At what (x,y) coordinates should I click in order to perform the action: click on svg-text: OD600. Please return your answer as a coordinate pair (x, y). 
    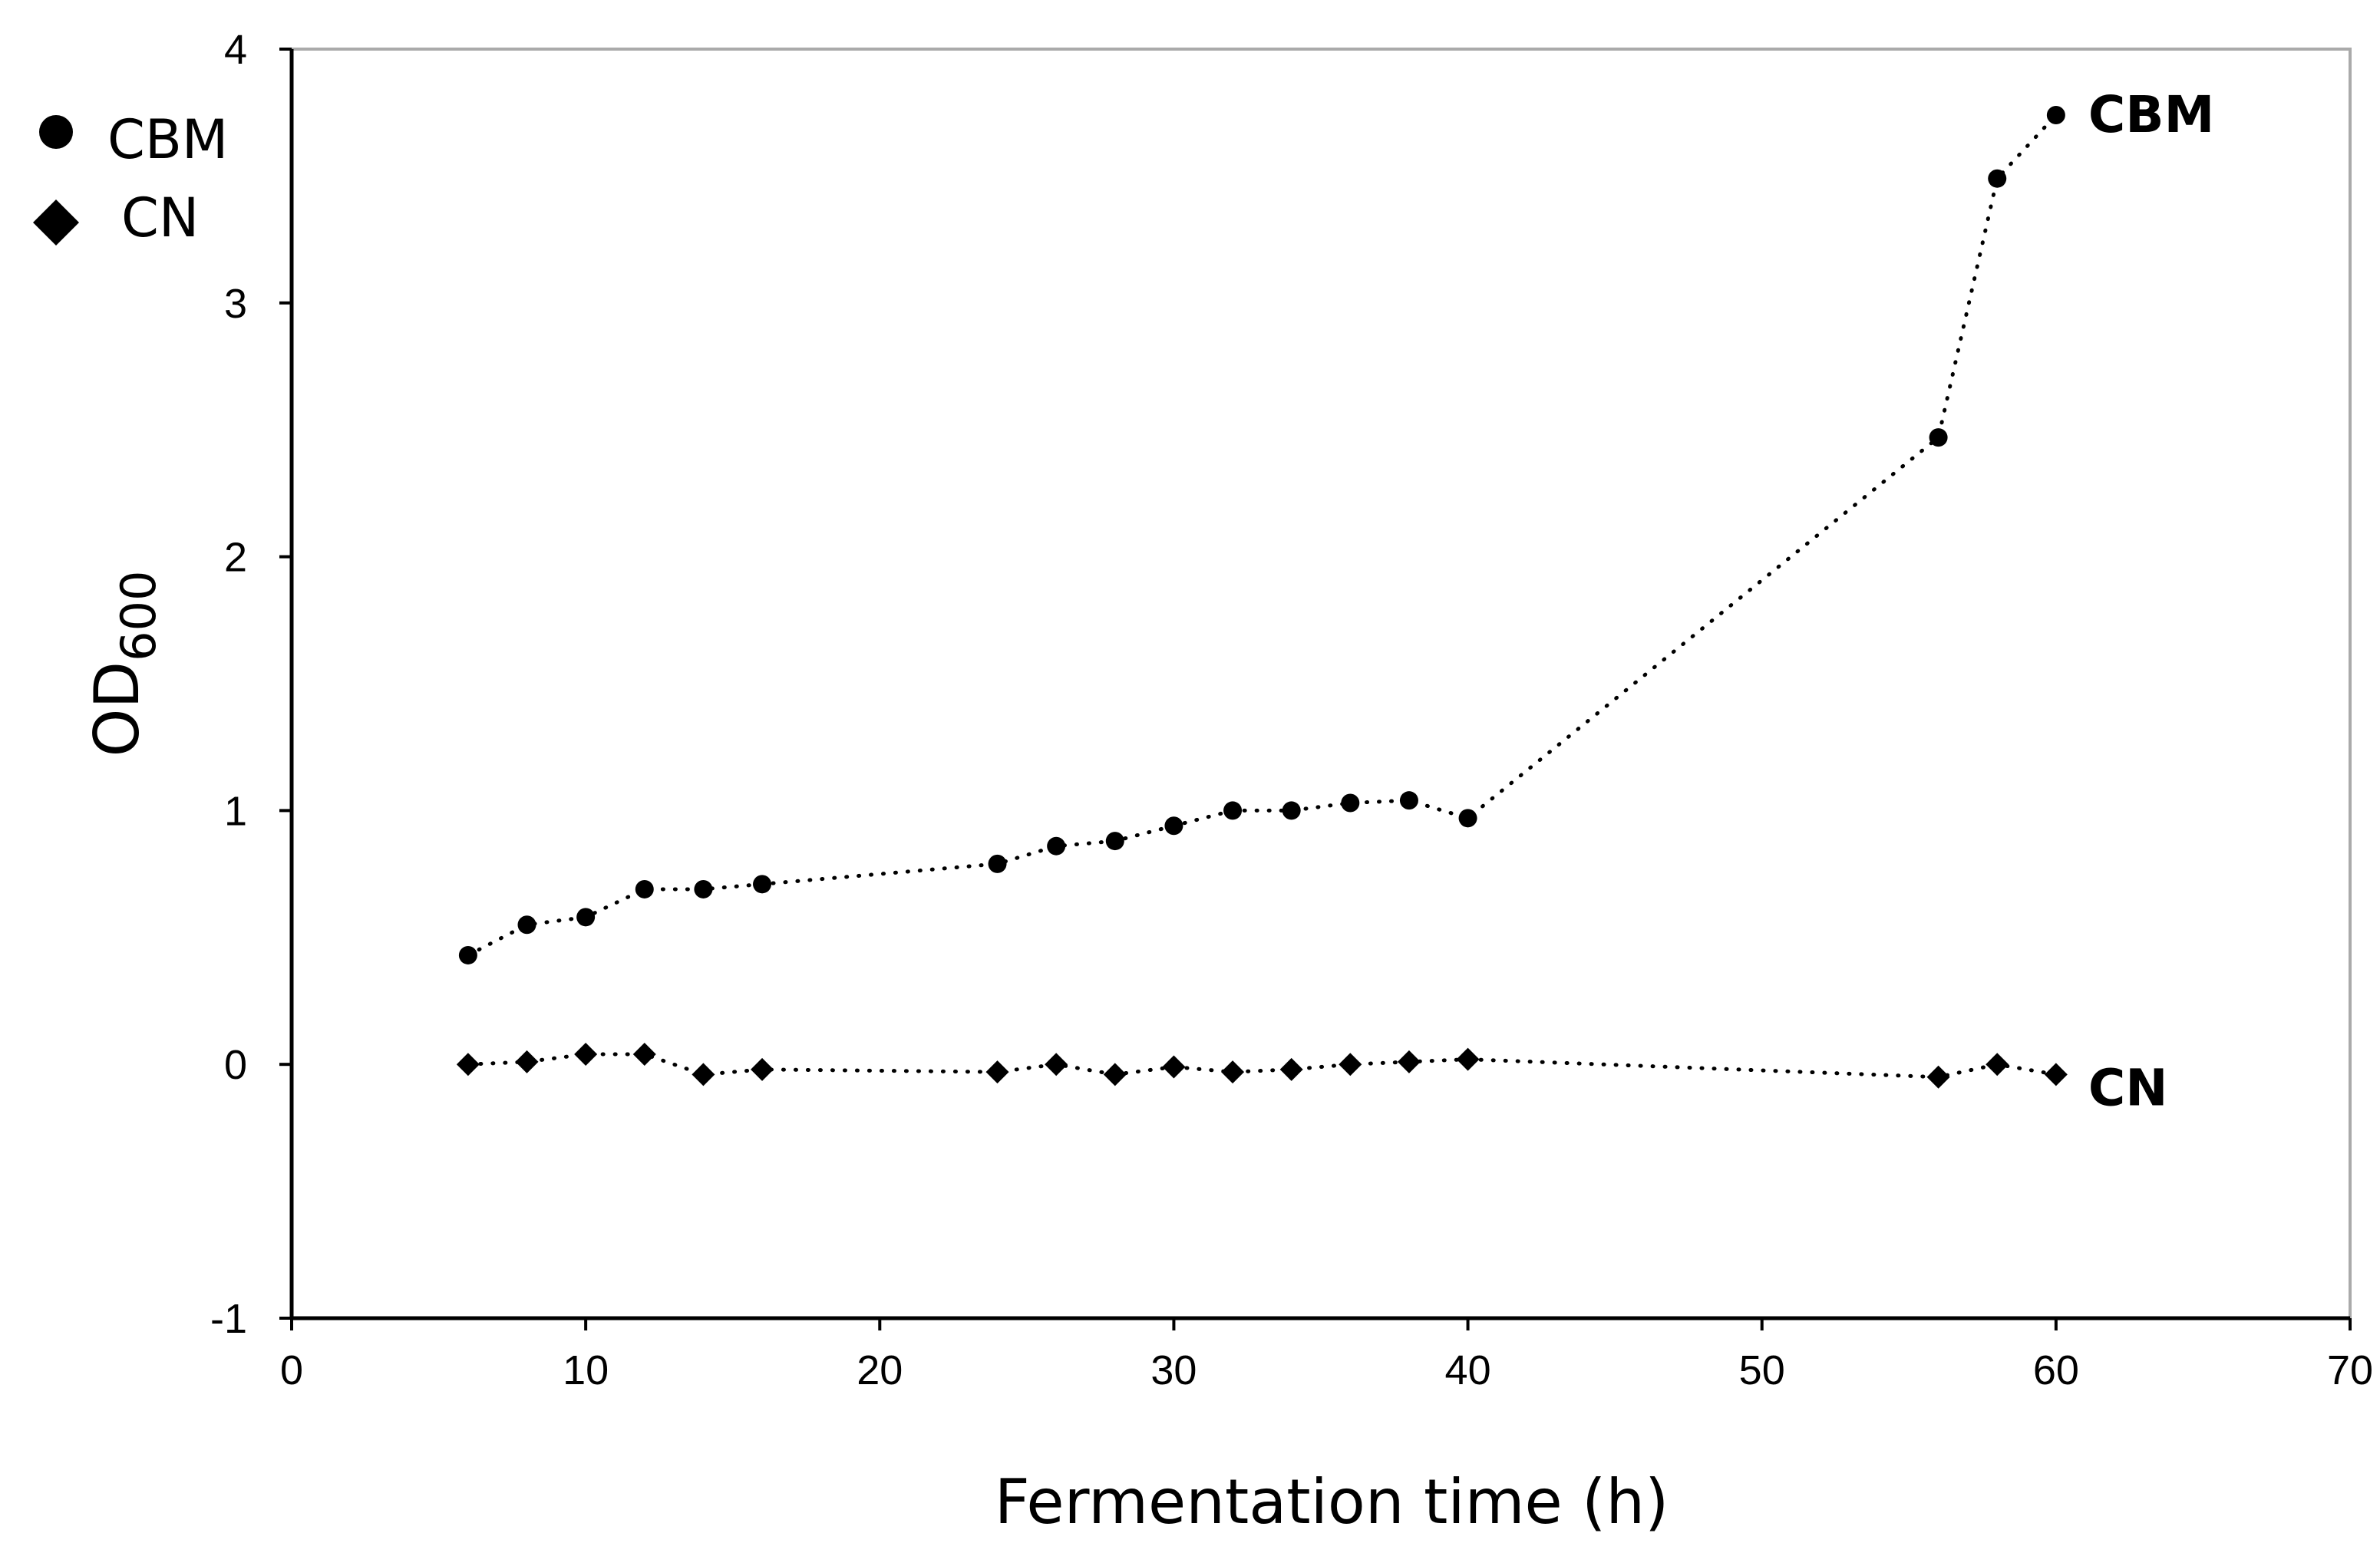
    Looking at the image, I should click on (124, 664).